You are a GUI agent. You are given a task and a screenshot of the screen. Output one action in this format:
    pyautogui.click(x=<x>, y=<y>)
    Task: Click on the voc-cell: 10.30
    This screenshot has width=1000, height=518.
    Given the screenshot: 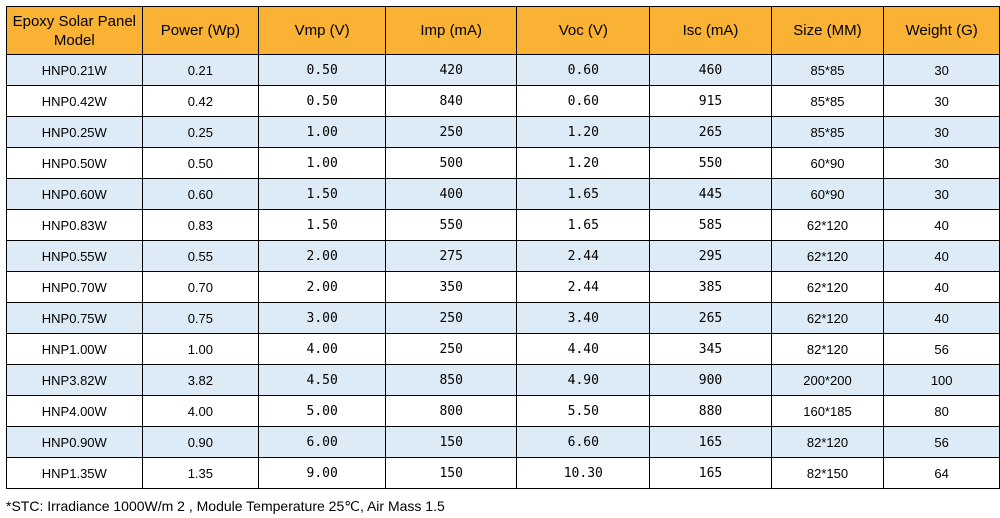 What is the action you would take?
    pyautogui.click(x=583, y=473)
    